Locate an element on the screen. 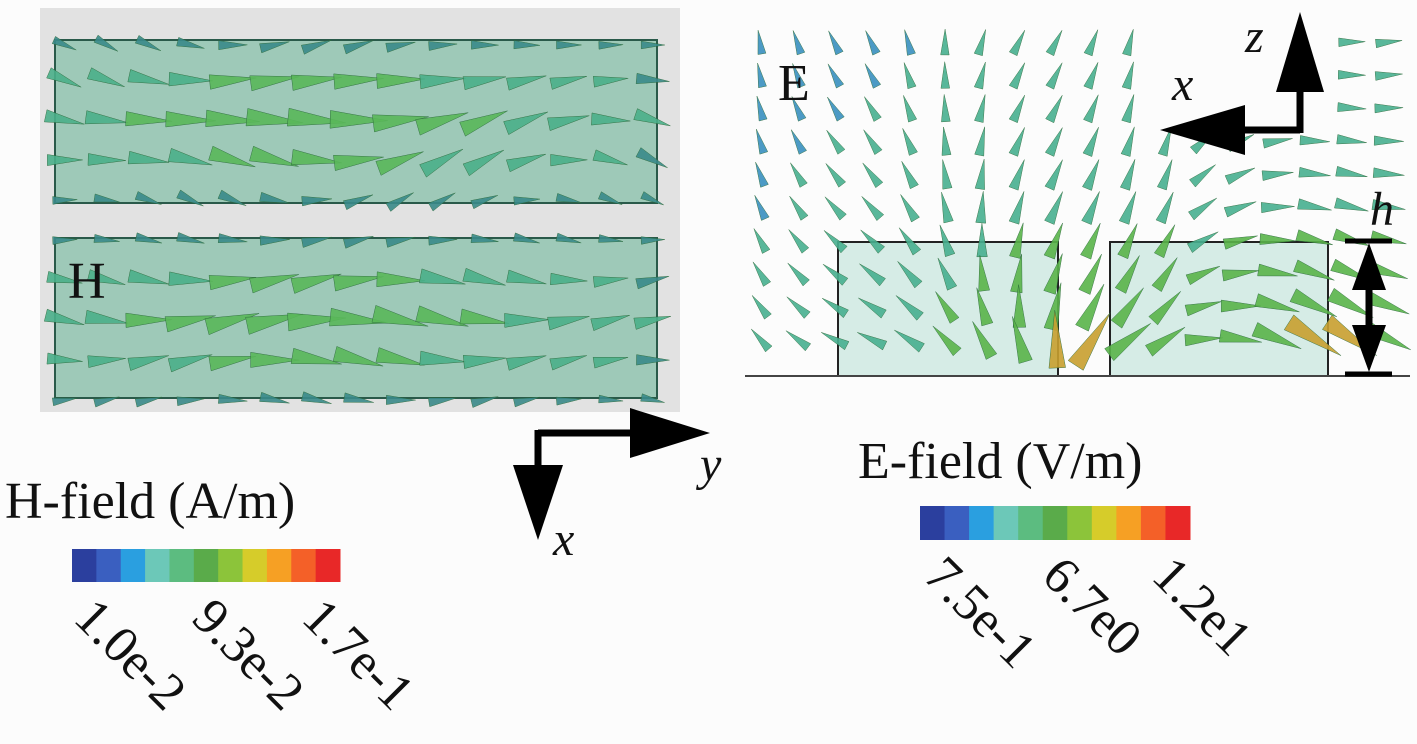 The width and height of the screenshot is (1417, 744). h-legend-tick: 1.7e-1 is located at coordinates (358, 654).